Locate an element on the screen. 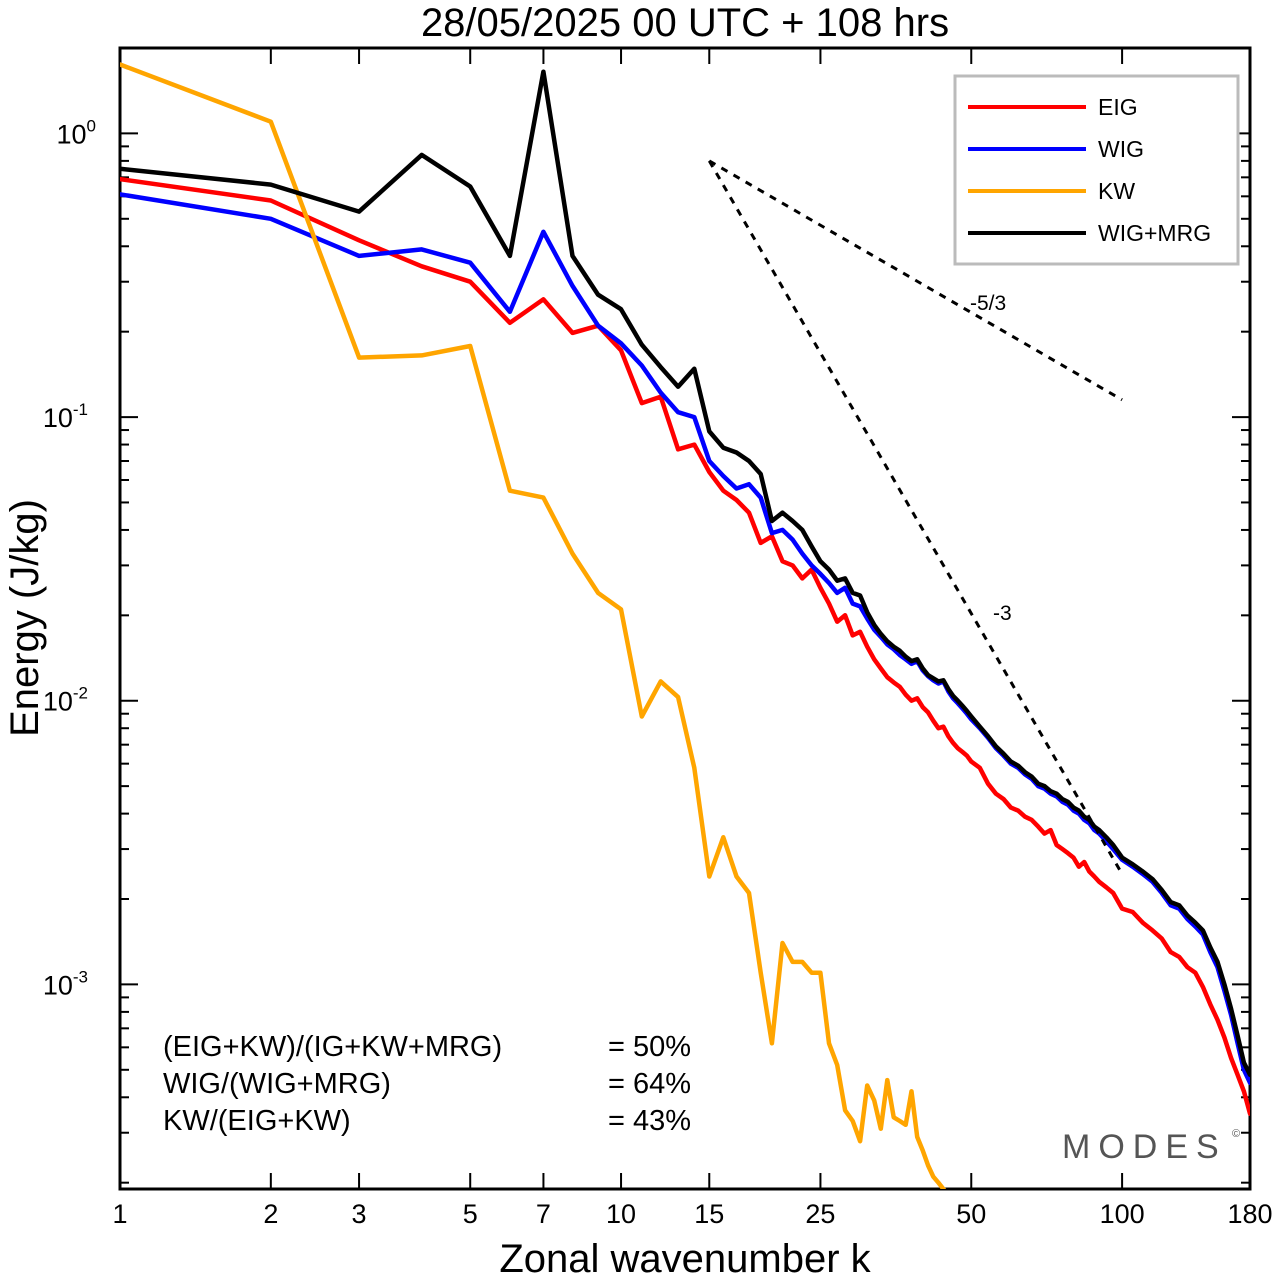 The height and width of the screenshot is (1281, 1280). x-tick-label: 15 is located at coordinates (709, 1214).